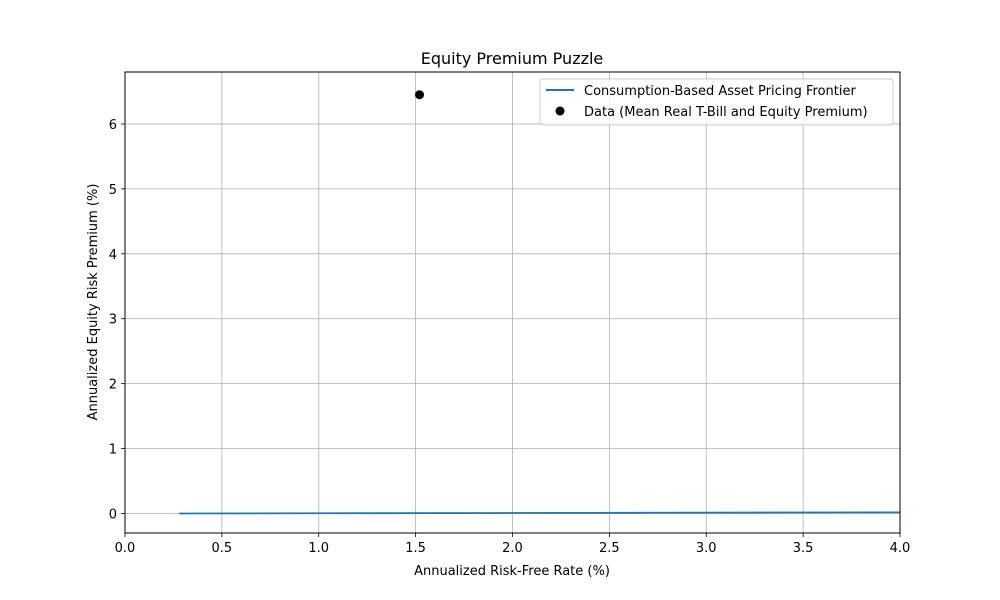 The width and height of the screenshot is (1000, 600). Describe the element at coordinates (609, 548) in the screenshot. I see `x-tick-label: 2.5` at that location.